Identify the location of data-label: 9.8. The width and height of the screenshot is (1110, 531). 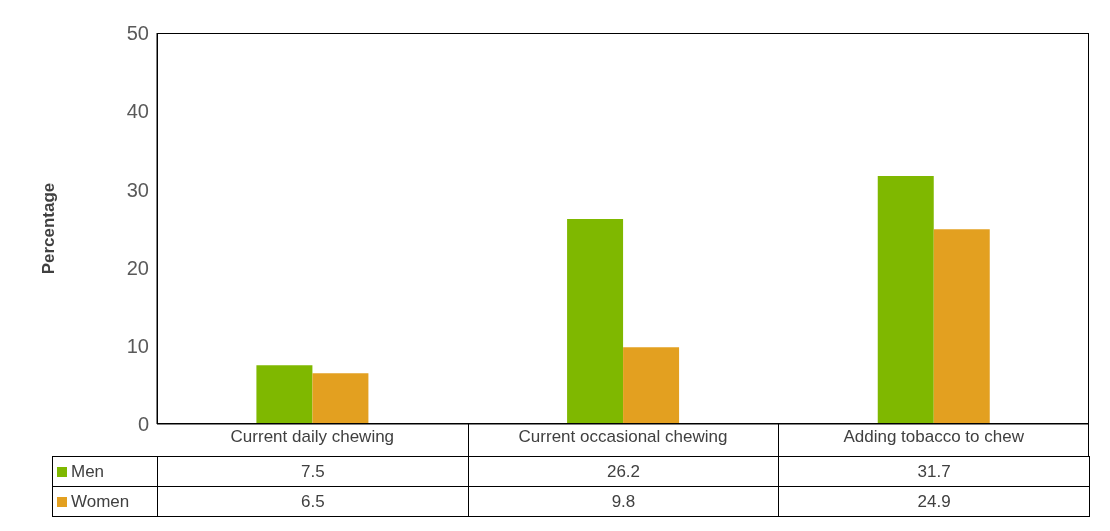
(623, 501).